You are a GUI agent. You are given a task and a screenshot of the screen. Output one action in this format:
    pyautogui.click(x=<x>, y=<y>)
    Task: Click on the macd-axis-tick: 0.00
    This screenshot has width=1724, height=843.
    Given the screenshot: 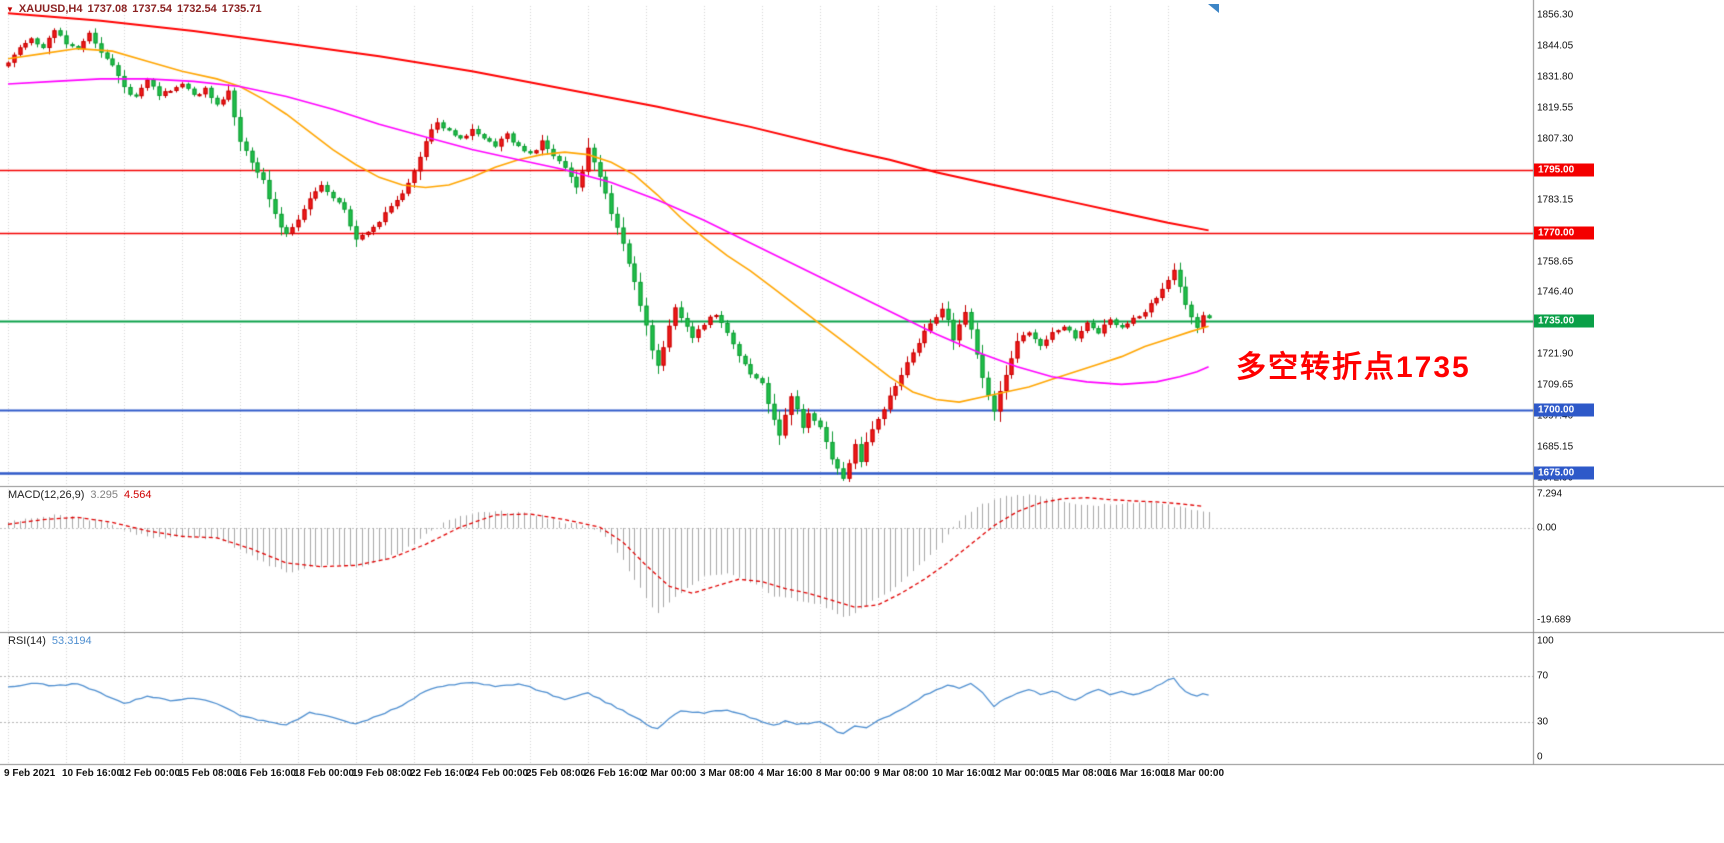 What is the action you would take?
    pyautogui.click(x=1547, y=528)
    